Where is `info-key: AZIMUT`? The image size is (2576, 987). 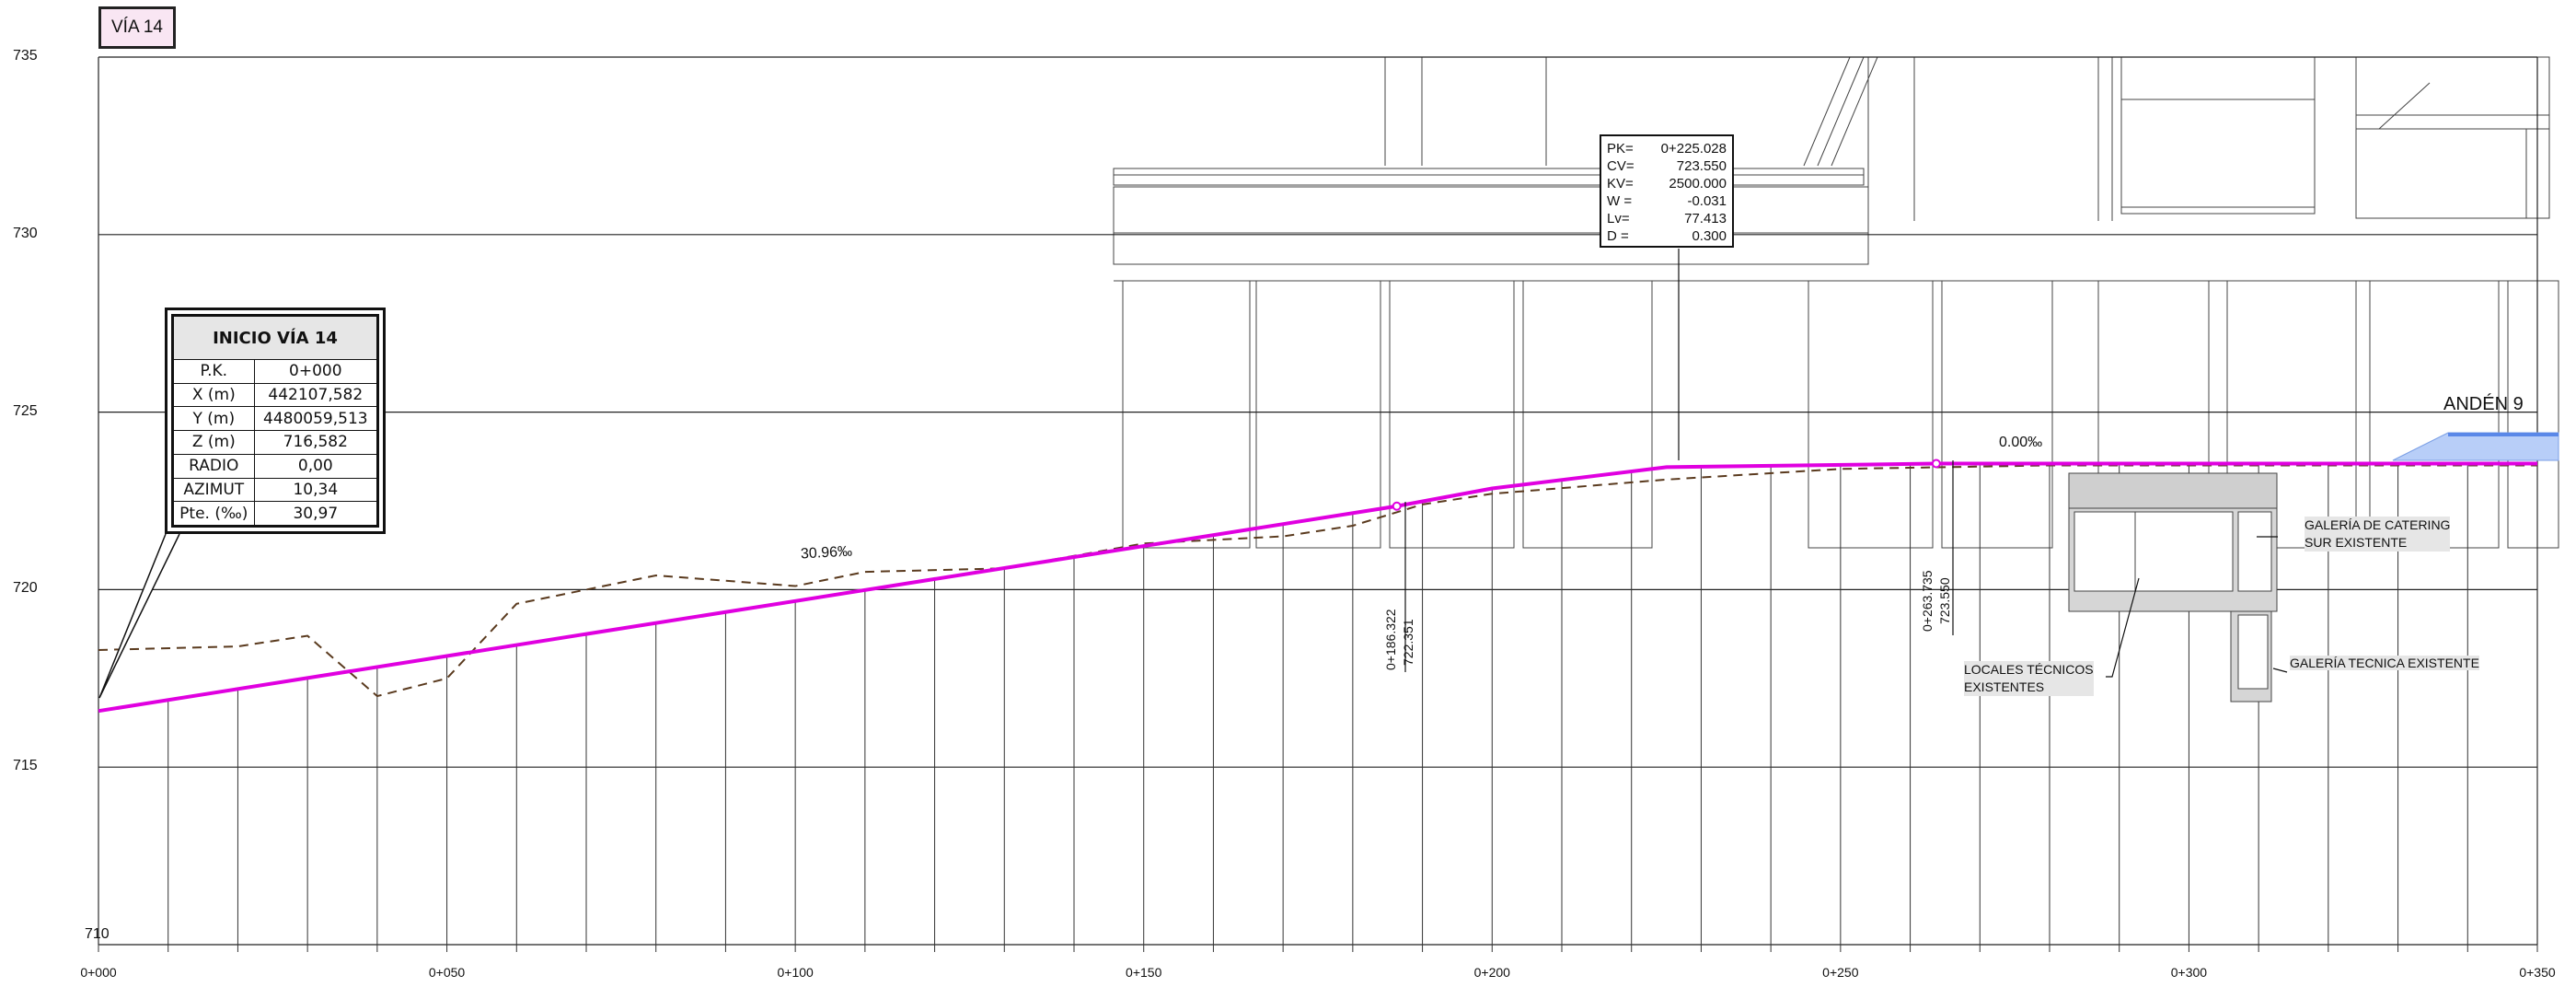
info-key: AZIMUT is located at coordinates (214, 490).